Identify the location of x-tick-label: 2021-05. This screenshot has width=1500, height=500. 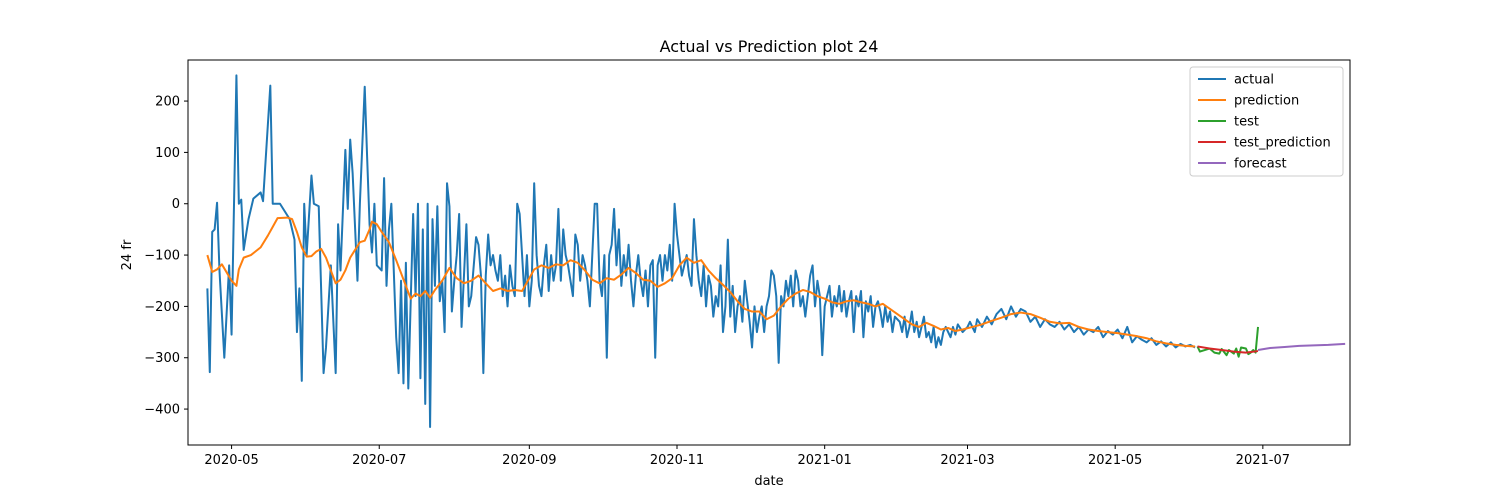
(1115, 460).